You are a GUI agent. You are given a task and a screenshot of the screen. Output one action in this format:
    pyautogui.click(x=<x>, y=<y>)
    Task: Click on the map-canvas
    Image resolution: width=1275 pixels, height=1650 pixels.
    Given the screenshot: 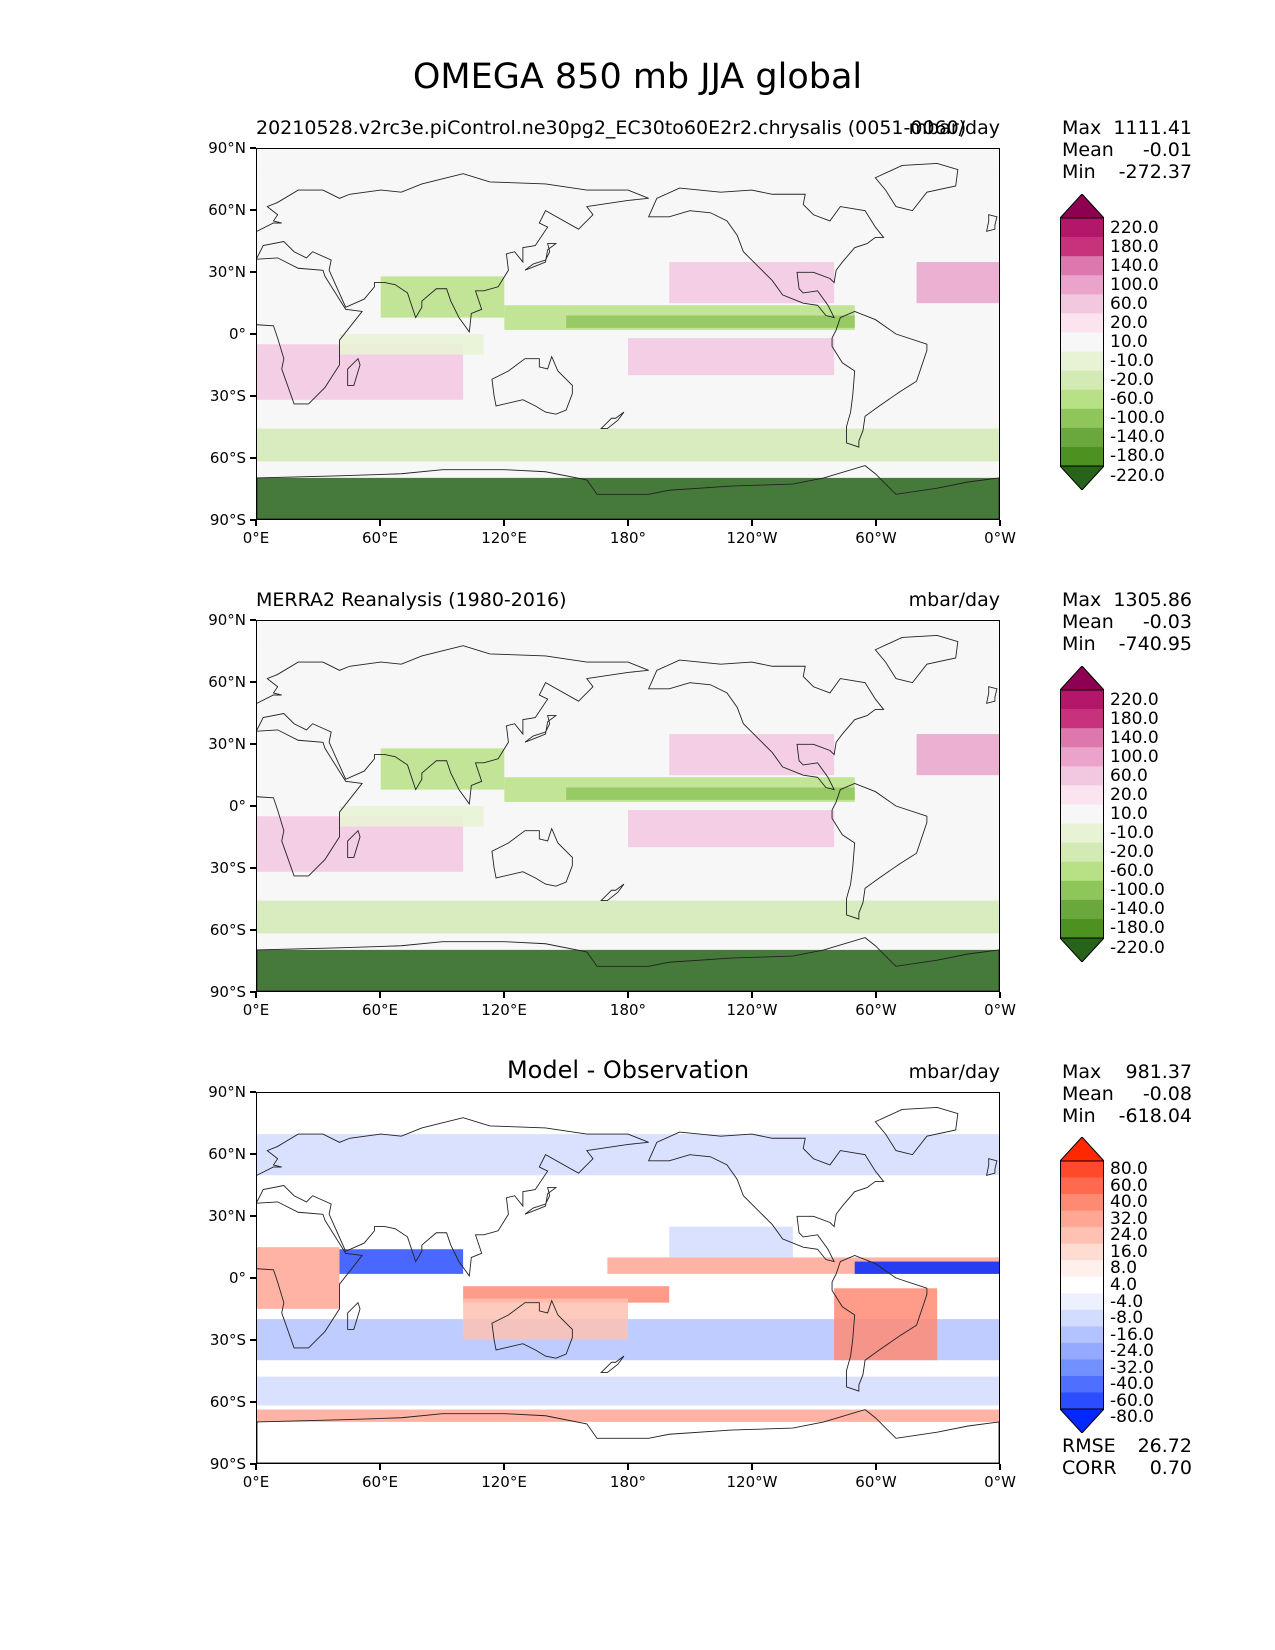 What is the action you would take?
    pyautogui.click(x=628, y=1278)
    